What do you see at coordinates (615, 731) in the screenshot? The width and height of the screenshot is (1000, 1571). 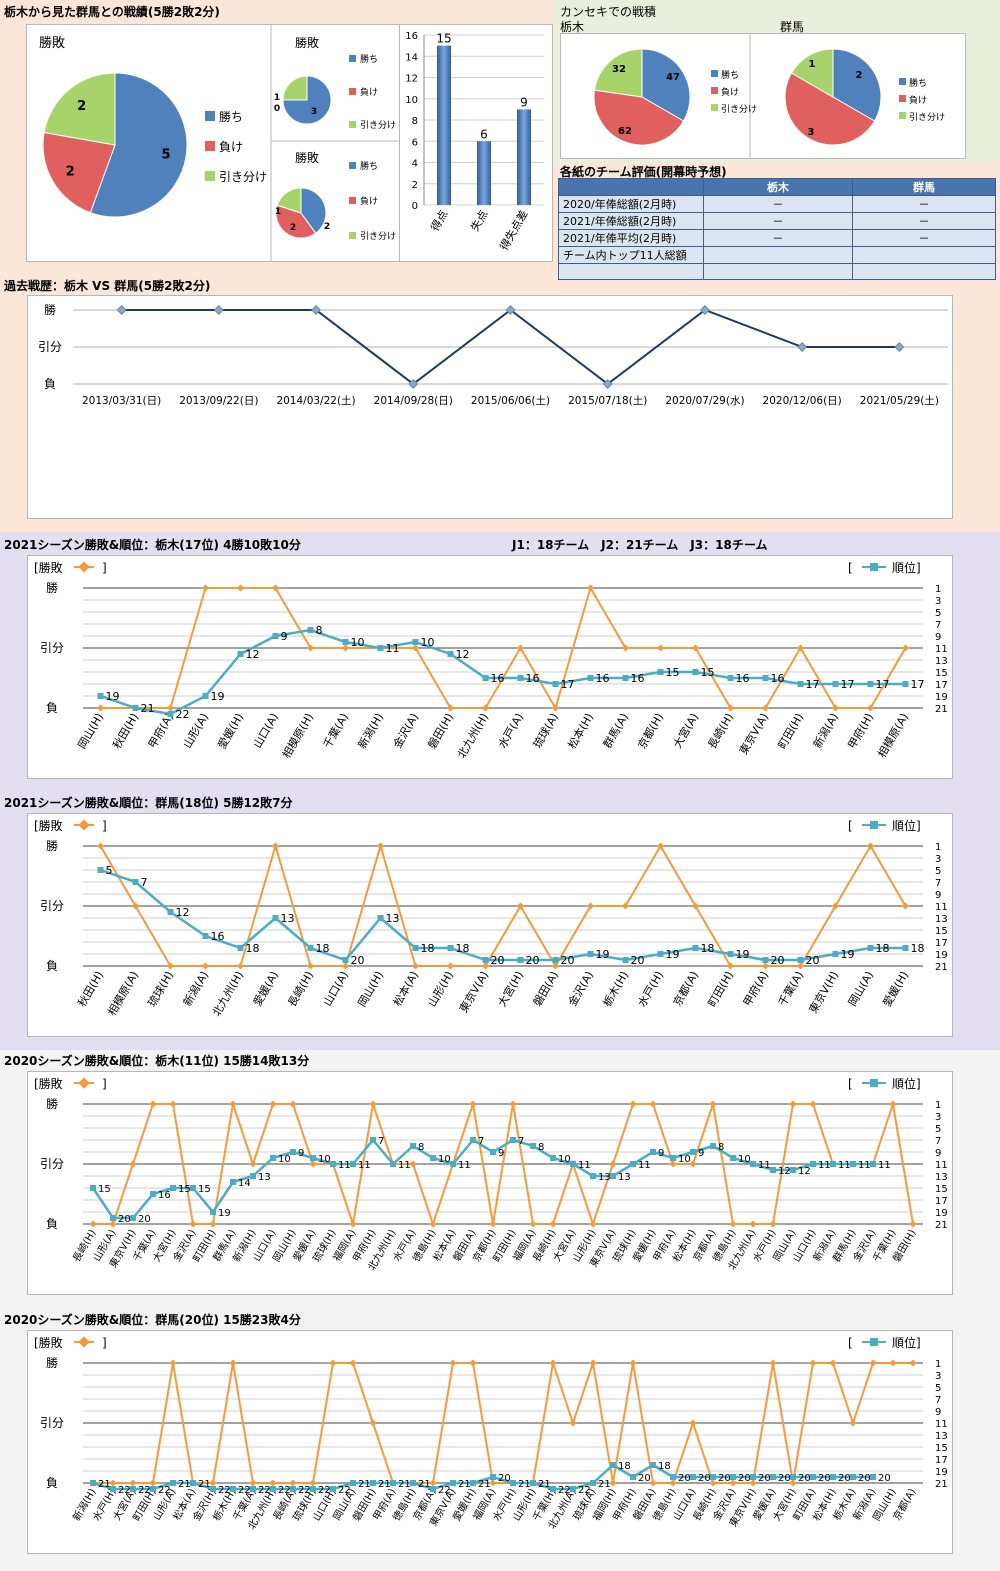 I see `x-tick-label: 群馬(A)` at bounding box center [615, 731].